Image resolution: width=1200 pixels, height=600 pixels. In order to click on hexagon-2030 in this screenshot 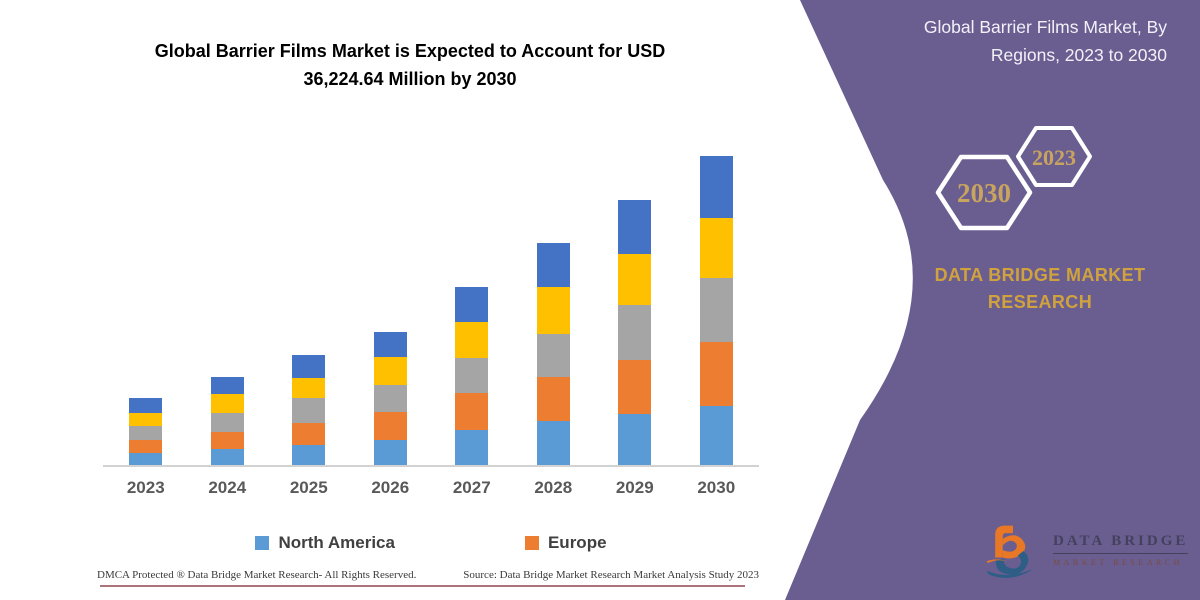, I will do `click(984, 192)`.